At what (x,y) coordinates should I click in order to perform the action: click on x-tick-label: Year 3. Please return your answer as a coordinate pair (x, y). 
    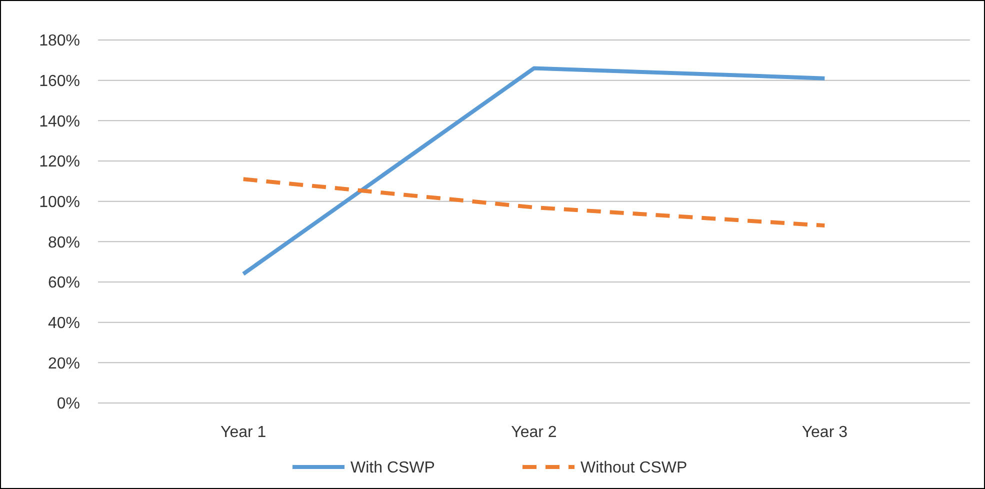
    Looking at the image, I should click on (825, 432).